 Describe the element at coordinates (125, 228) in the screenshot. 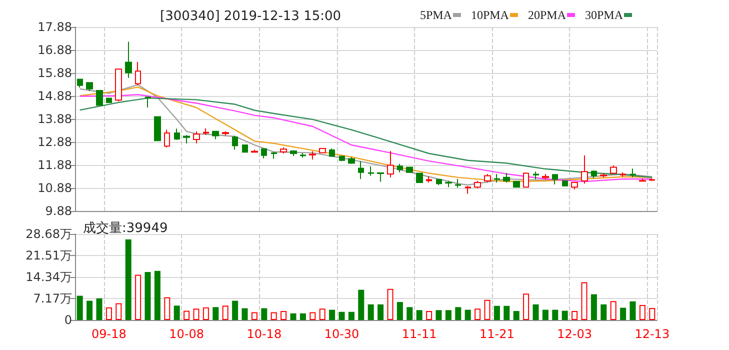

I see `chart-title: 成交量:39949` at that location.